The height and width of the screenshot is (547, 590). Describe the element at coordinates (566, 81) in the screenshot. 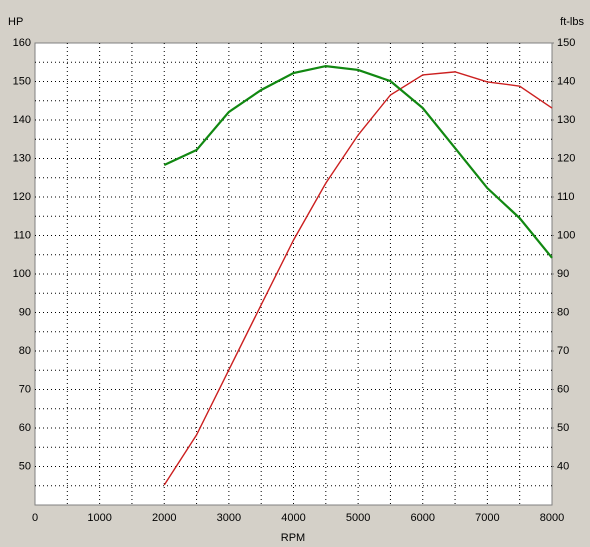

I see `y2-tick-label: 140` at that location.